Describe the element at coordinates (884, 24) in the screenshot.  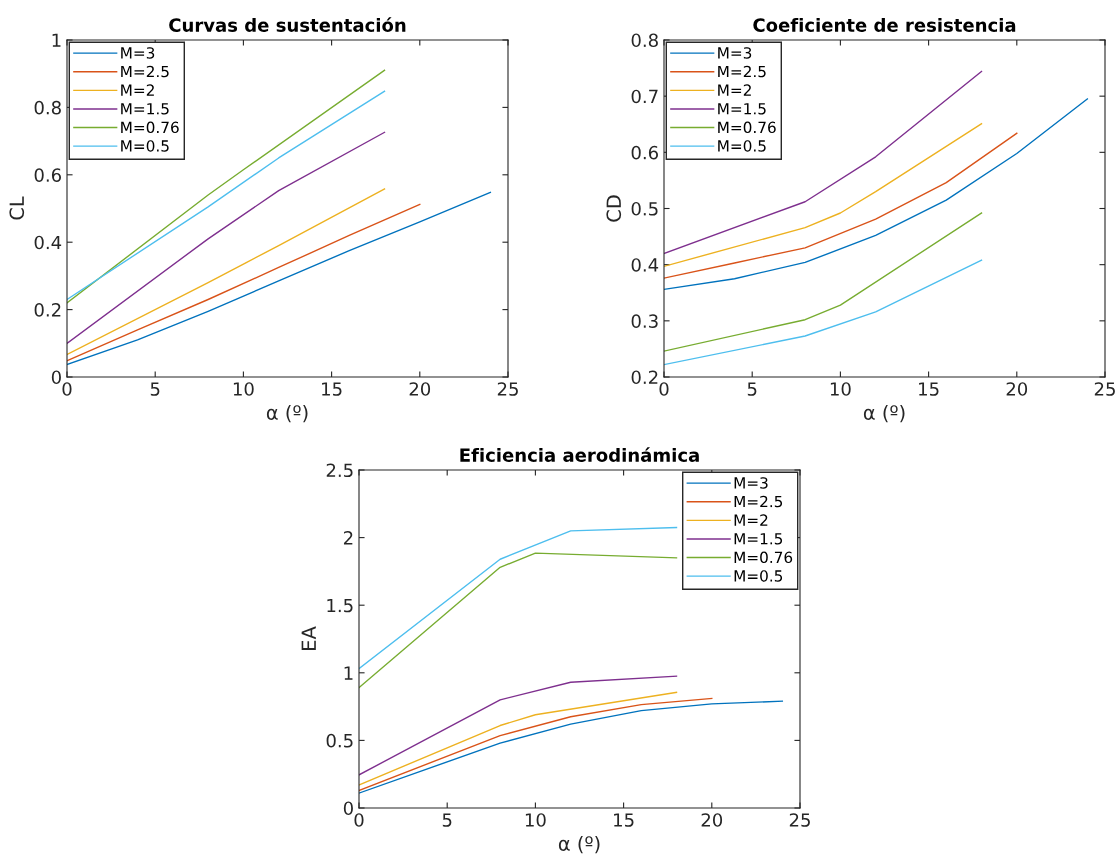
I see `chart-title: Coeficiente de resistencia` at that location.